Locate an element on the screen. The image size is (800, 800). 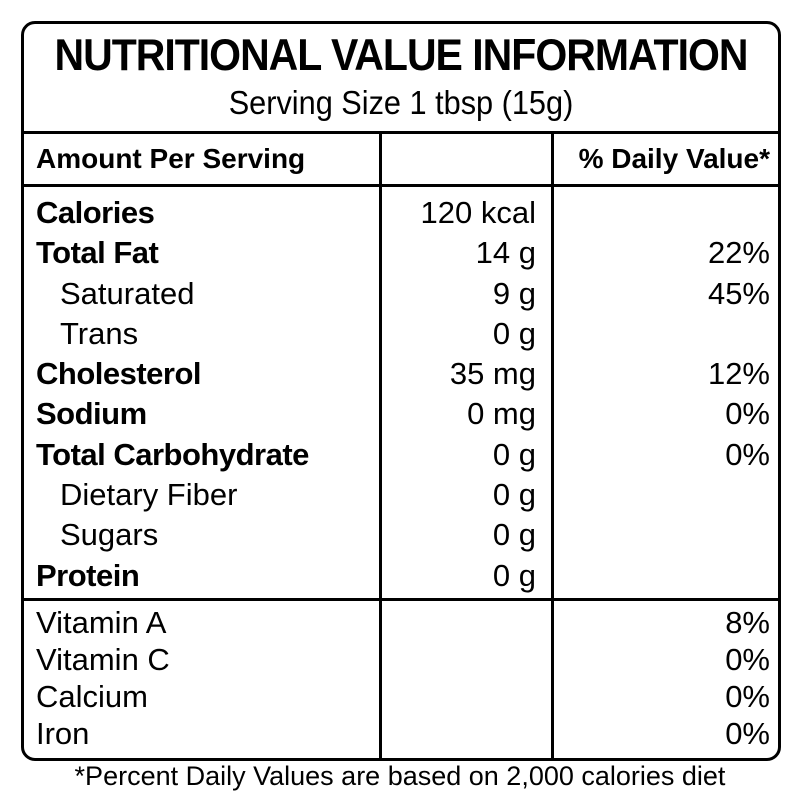
vitamin-name: Calcium is located at coordinates (92, 696).